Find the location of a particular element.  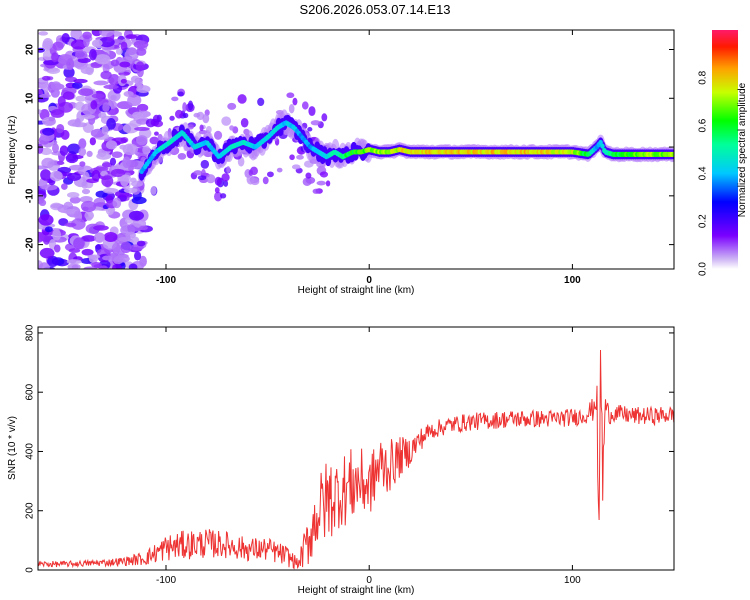

heatmap-x-tick-label: -100 is located at coordinates (166, 280).